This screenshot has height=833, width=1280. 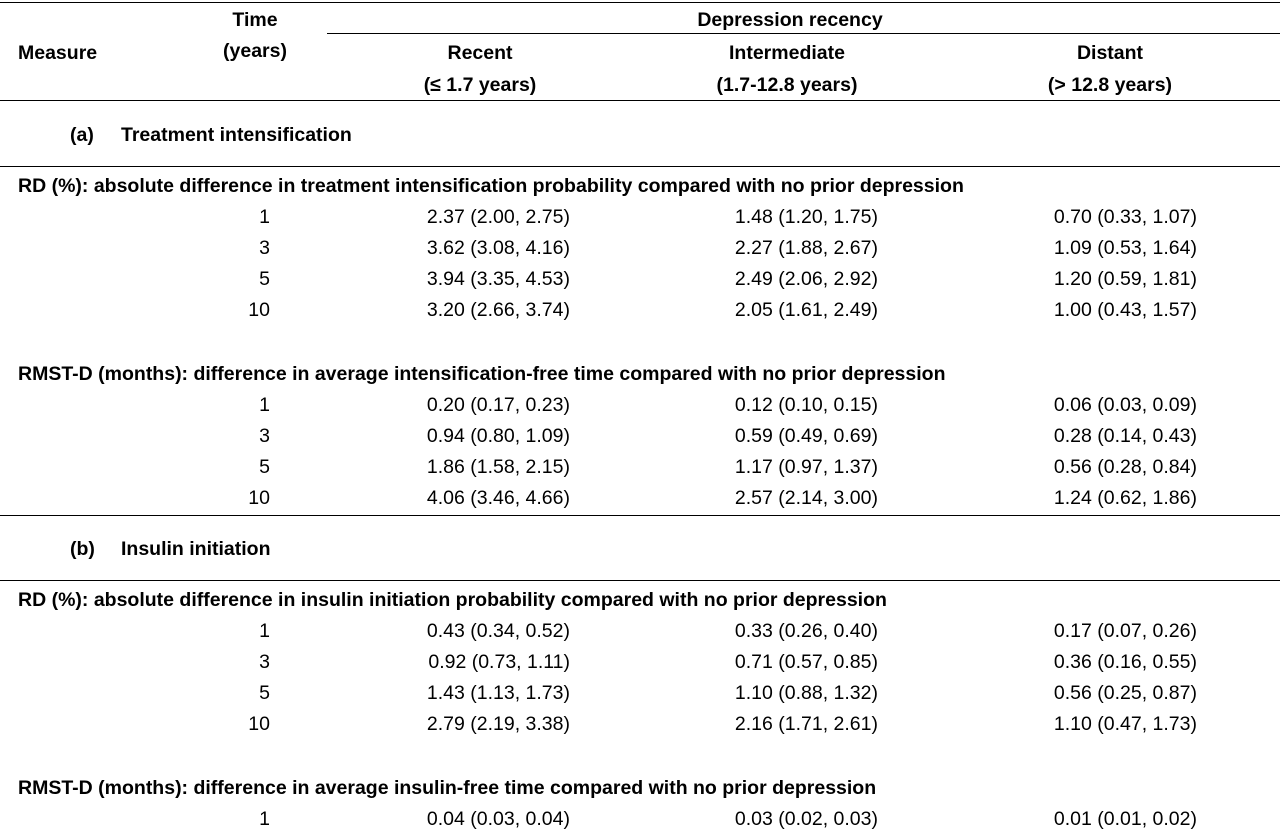 What do you see at coordinates (1110, 85) in the screenshot?
I see `header-distant-range: (> 12.8 years)` at bounding box center [1110, 85].